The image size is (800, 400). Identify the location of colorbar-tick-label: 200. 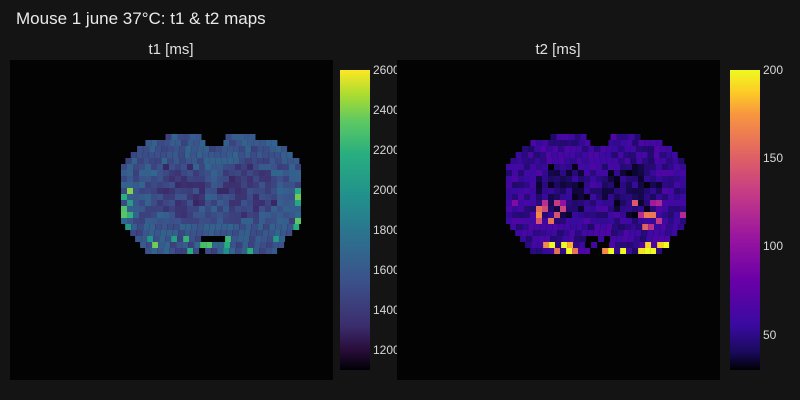
(773, 70).